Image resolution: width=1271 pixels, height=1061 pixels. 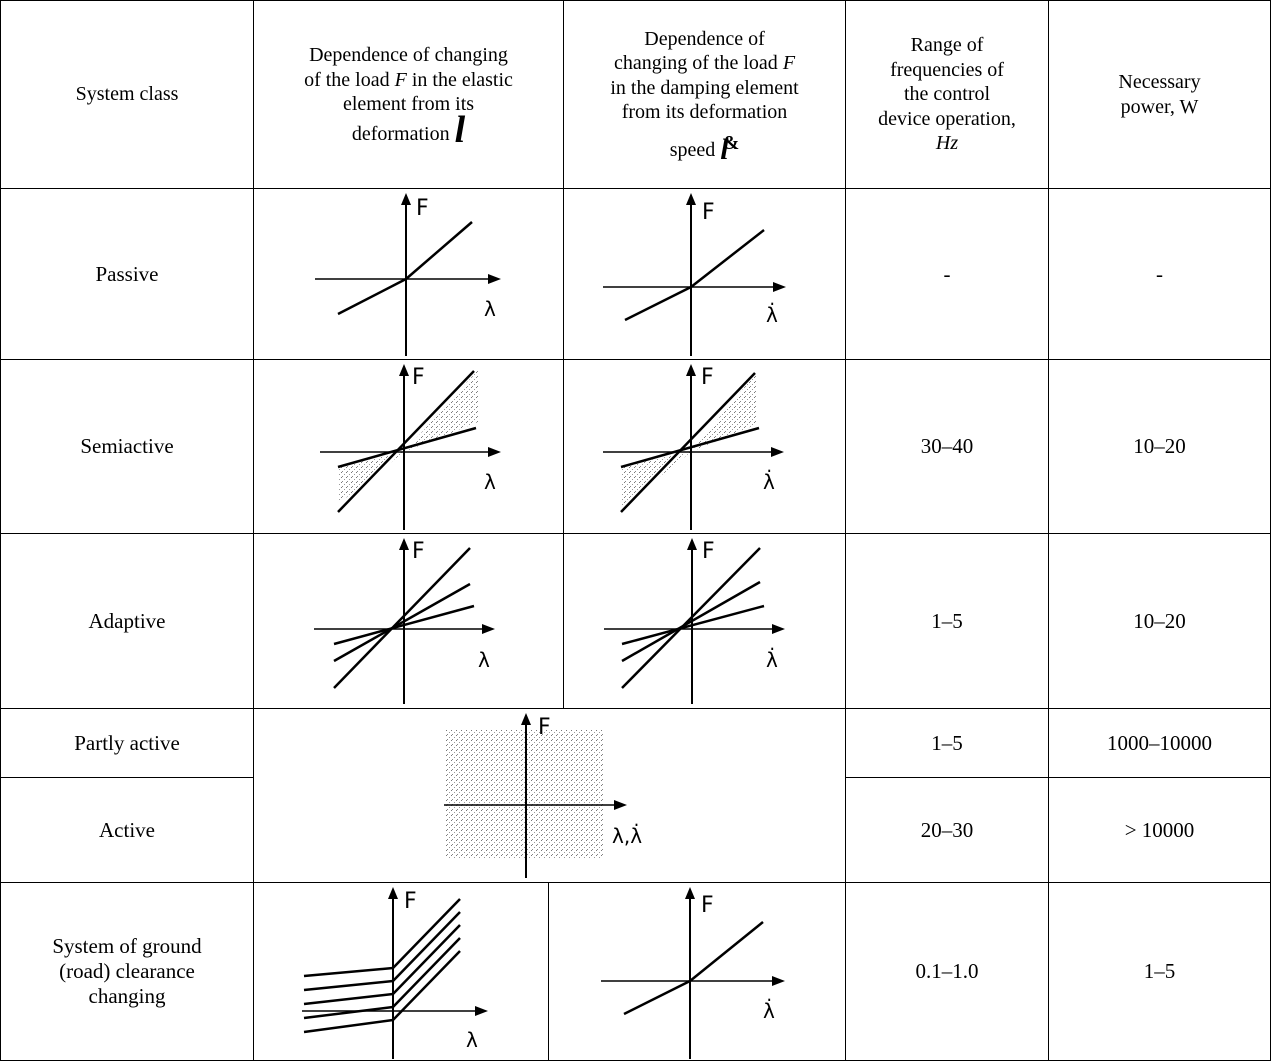 What do you see at coordinates (1159, 446) in the screenshot?
I see `row-semiactive-power: 10–20` at bounding box center [1159, 446].